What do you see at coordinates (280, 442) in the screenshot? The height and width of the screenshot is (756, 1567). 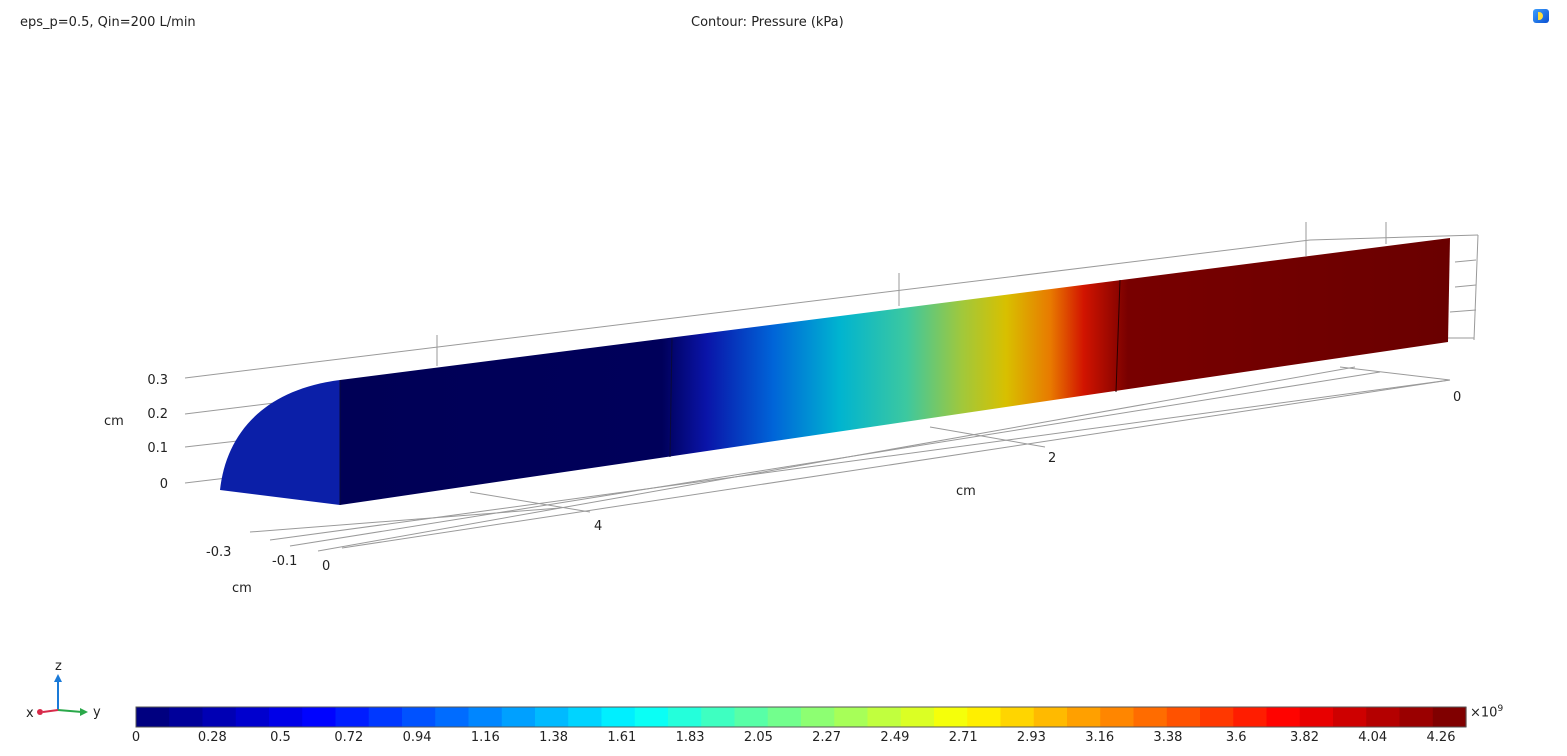 I see `inlet-end-face` at bounding box center [280, 442].